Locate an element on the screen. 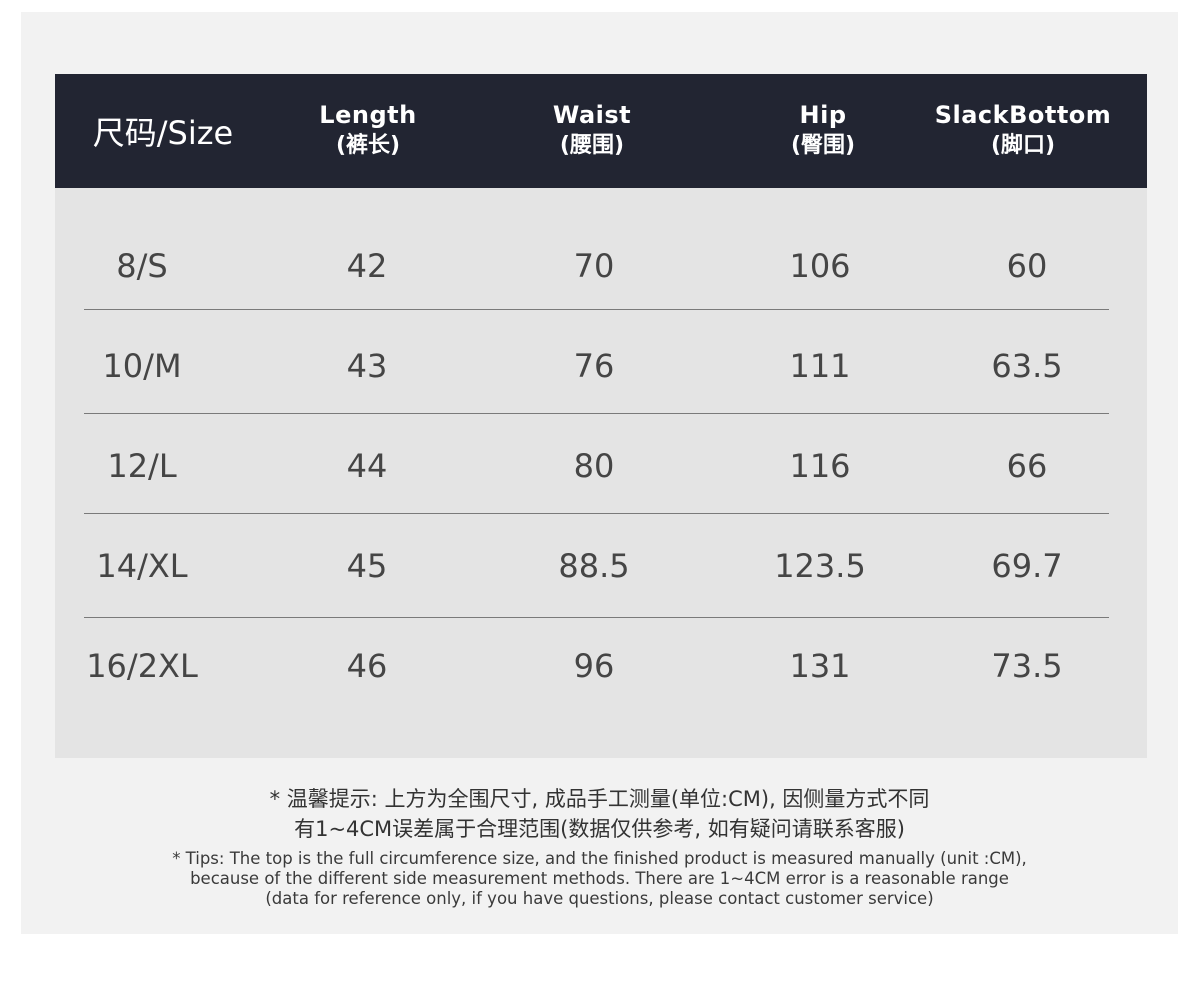  header-waist: Waist (腰围) is located at coordinates (592, 131).